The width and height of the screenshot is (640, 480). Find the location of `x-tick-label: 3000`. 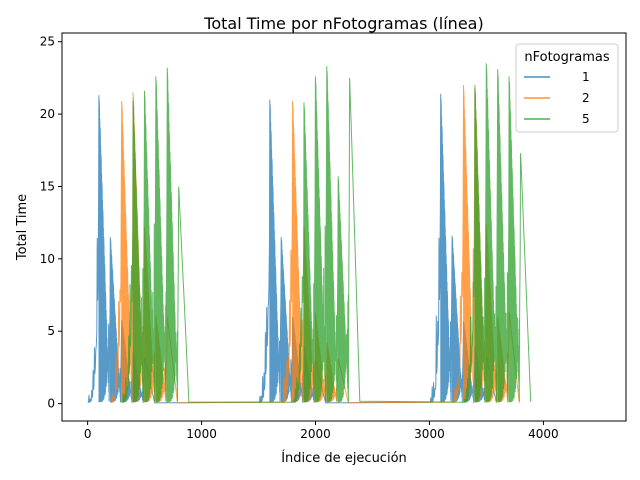

x-tick-label: 3000 is located at coordinates (429, 434).